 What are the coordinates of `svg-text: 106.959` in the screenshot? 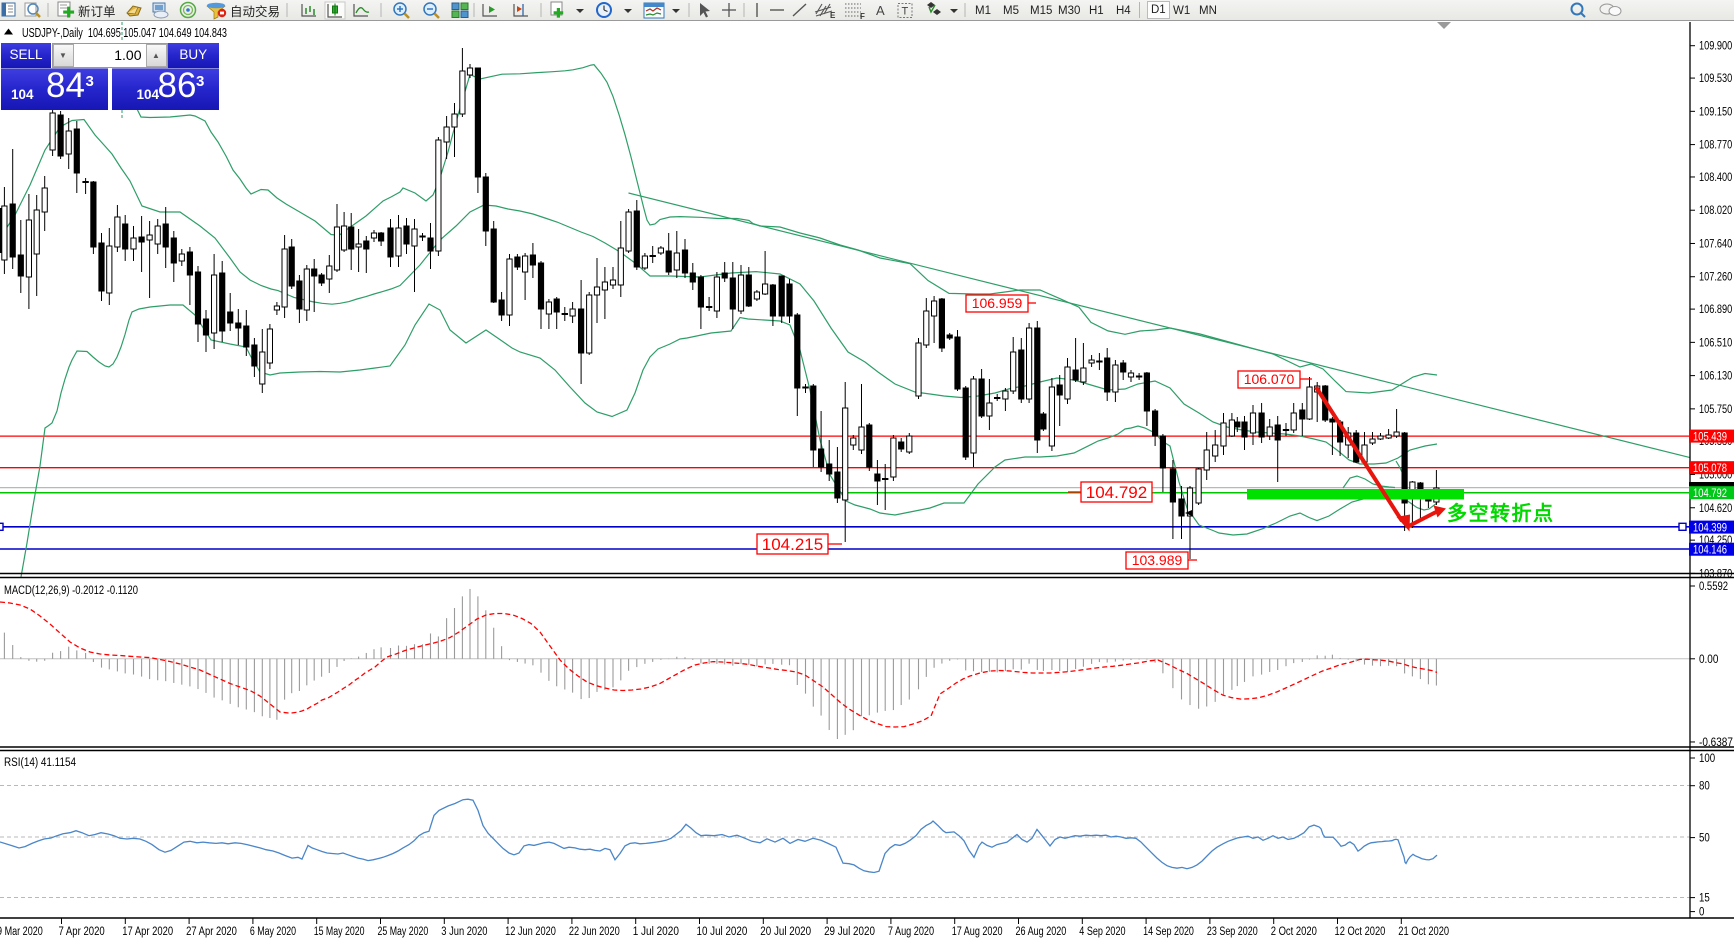 It's located at (997, 303).